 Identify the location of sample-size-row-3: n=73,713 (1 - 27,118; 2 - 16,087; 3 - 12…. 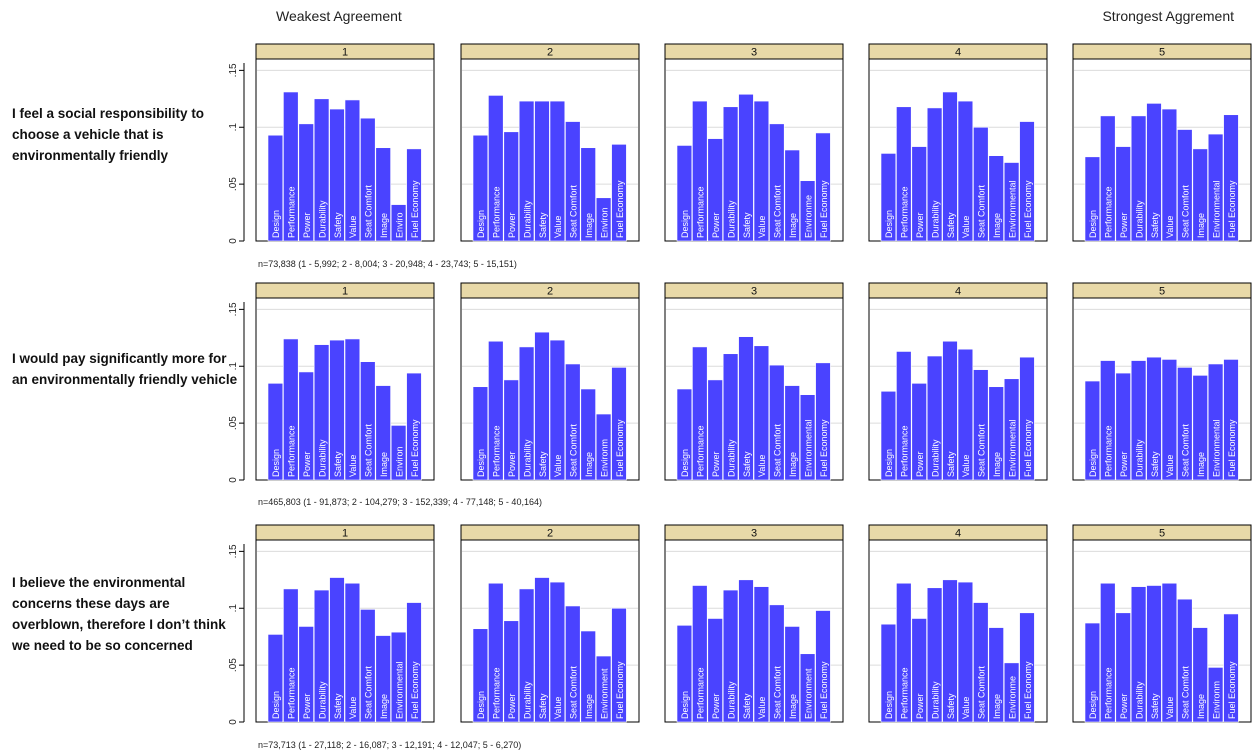
(390, 745).